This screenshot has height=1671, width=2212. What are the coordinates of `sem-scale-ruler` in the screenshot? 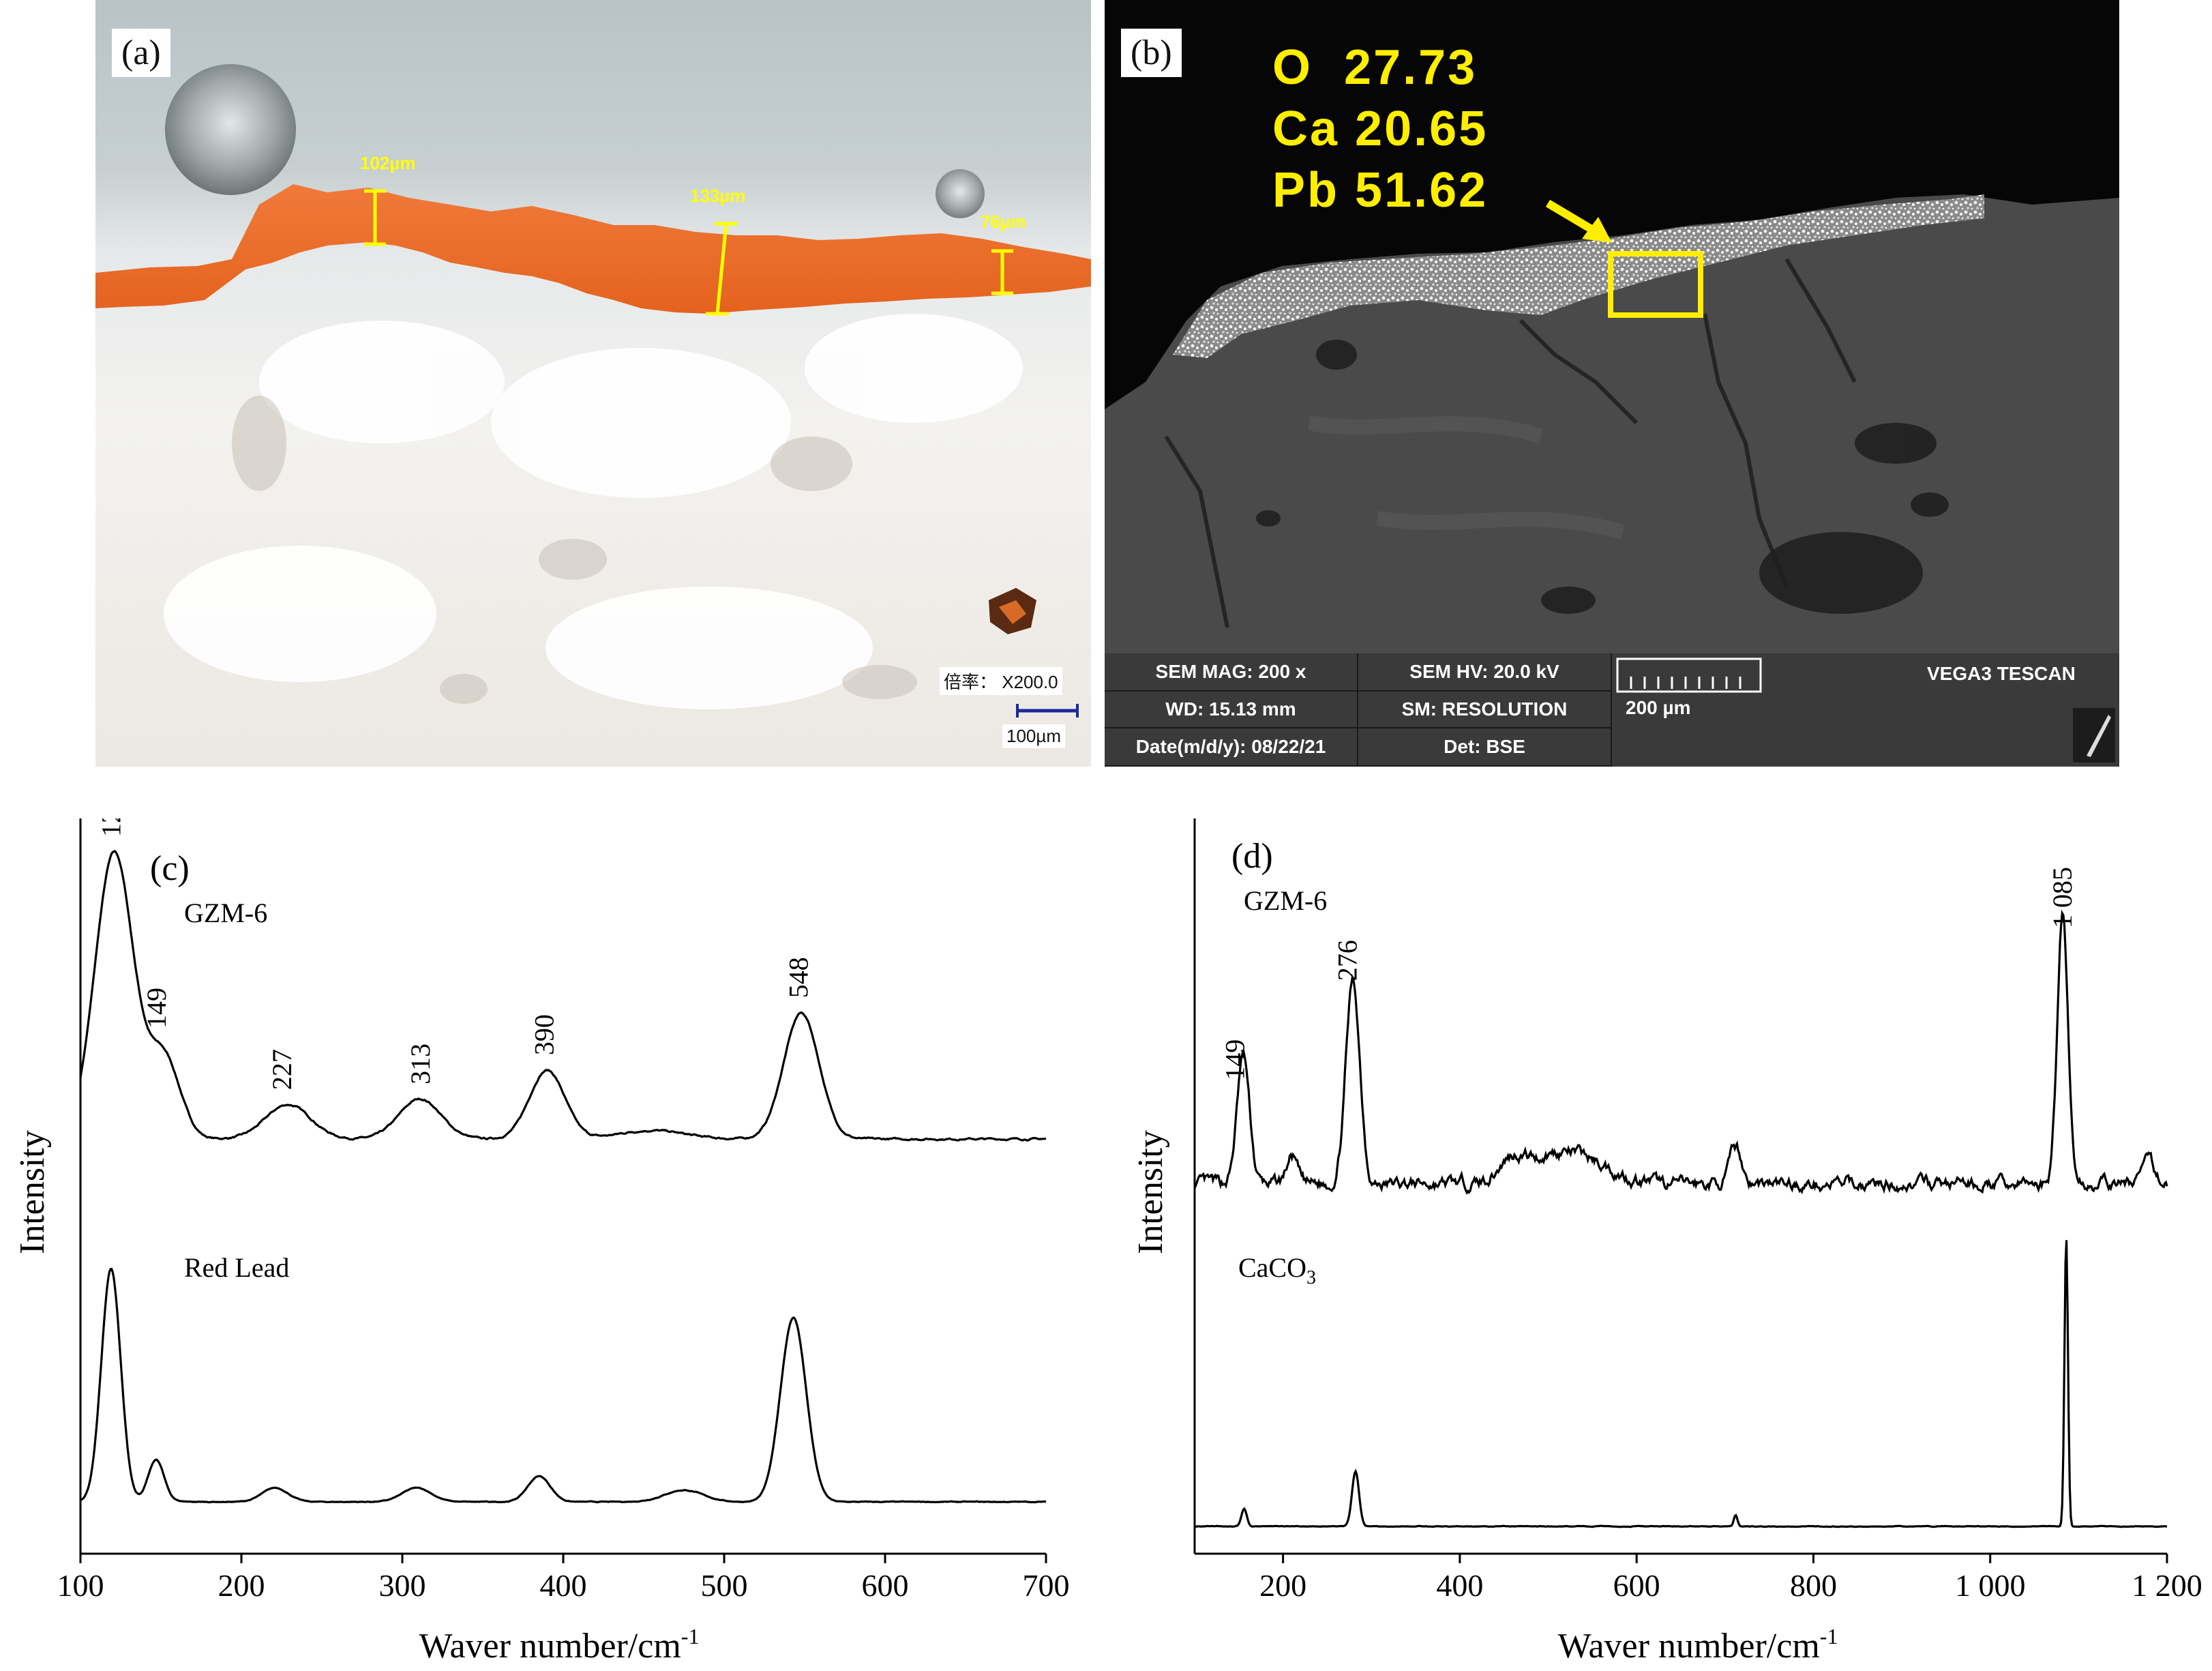 It's located at (1689, 675).